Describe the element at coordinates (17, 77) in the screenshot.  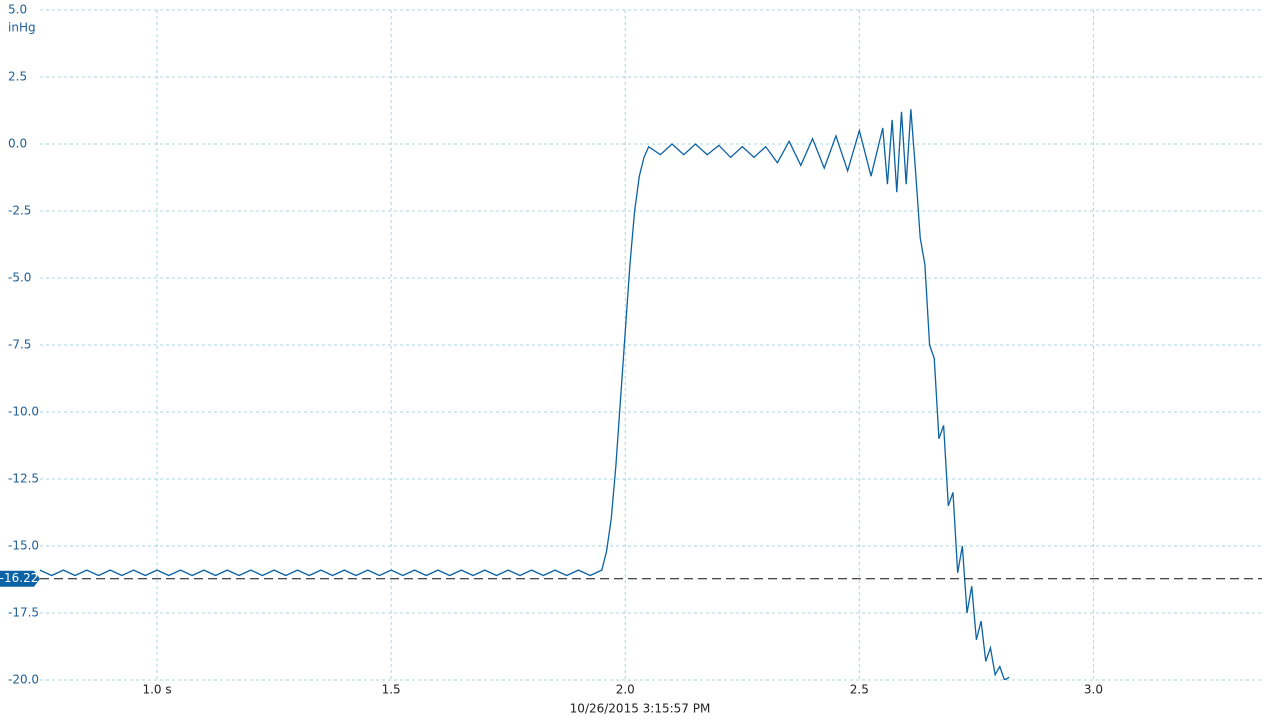
I see `y-tick-label: 2.5` at that location.